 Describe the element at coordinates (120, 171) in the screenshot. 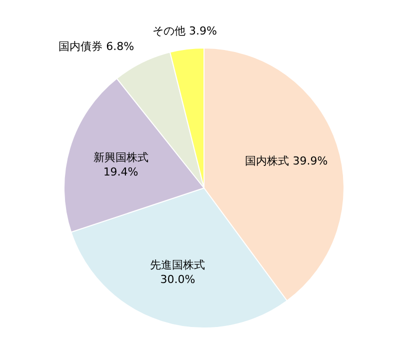

I see `data-label: 19.4%` at that location.